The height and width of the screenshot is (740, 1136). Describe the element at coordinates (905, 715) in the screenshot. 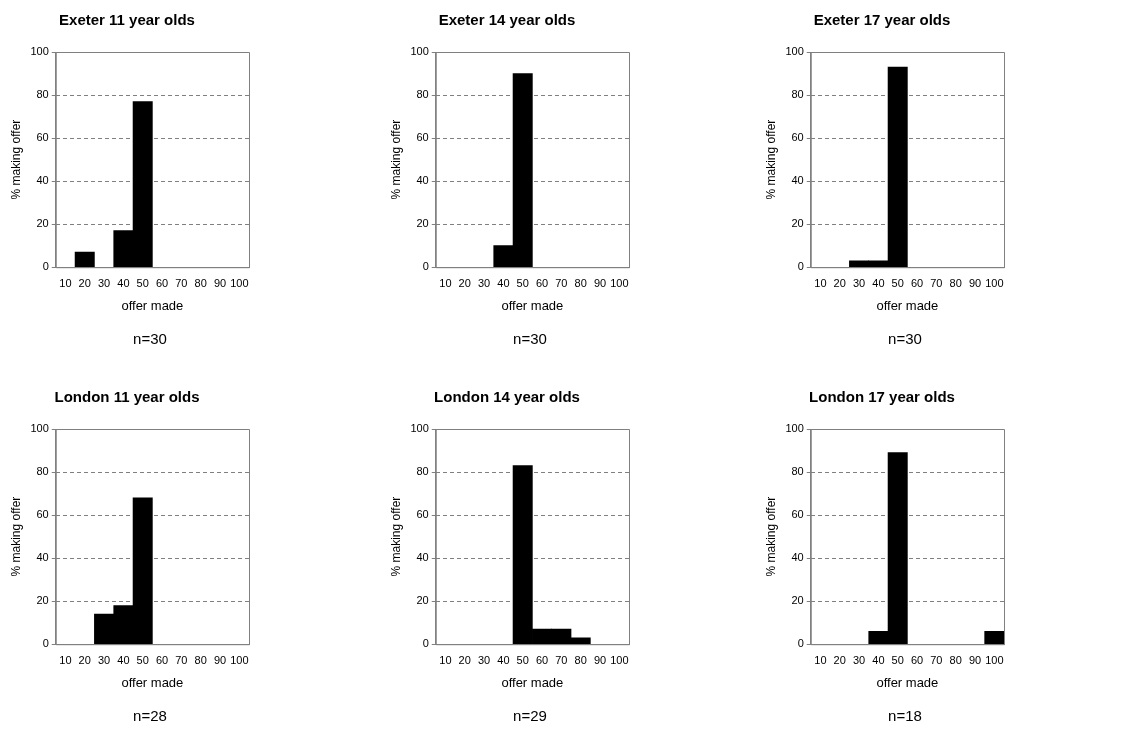

I see `text: n=18` at that location.